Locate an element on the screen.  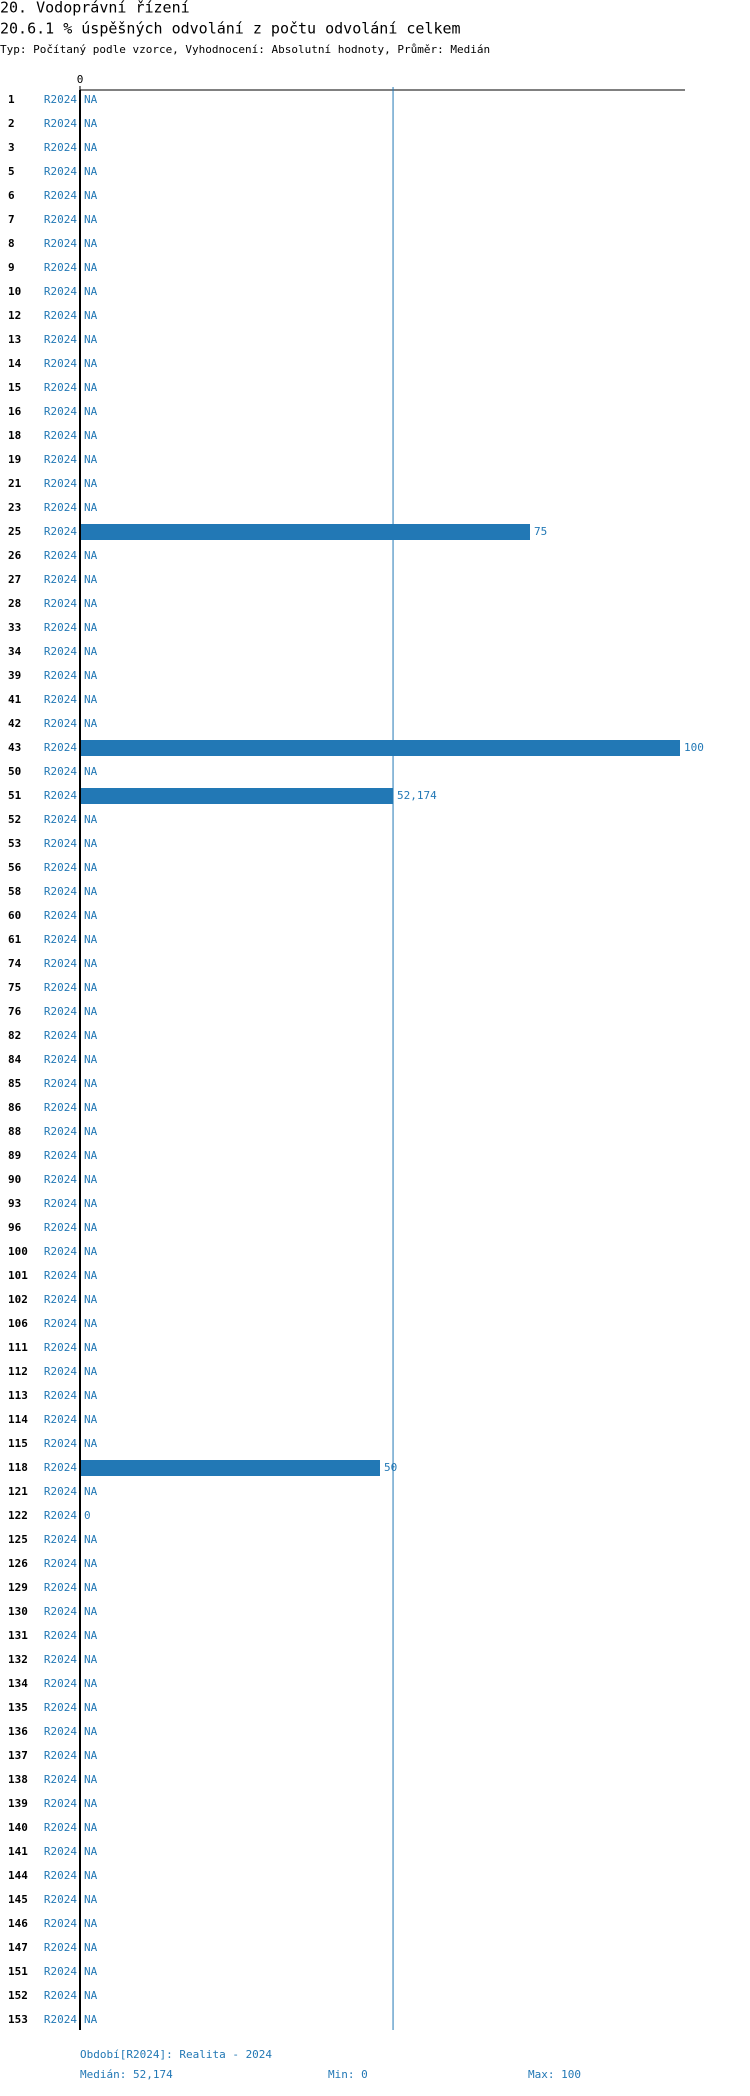
category-label: 96 is located at coordinates (15, 1227).